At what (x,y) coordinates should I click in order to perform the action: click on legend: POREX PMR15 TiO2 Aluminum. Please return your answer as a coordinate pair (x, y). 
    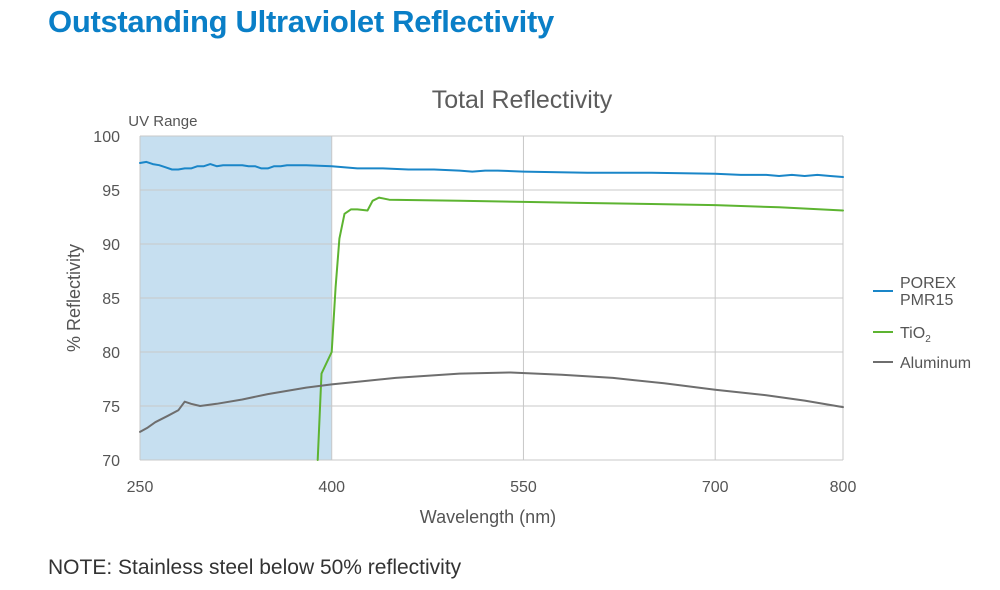
    Looking at the image, I should click on (922, 323).